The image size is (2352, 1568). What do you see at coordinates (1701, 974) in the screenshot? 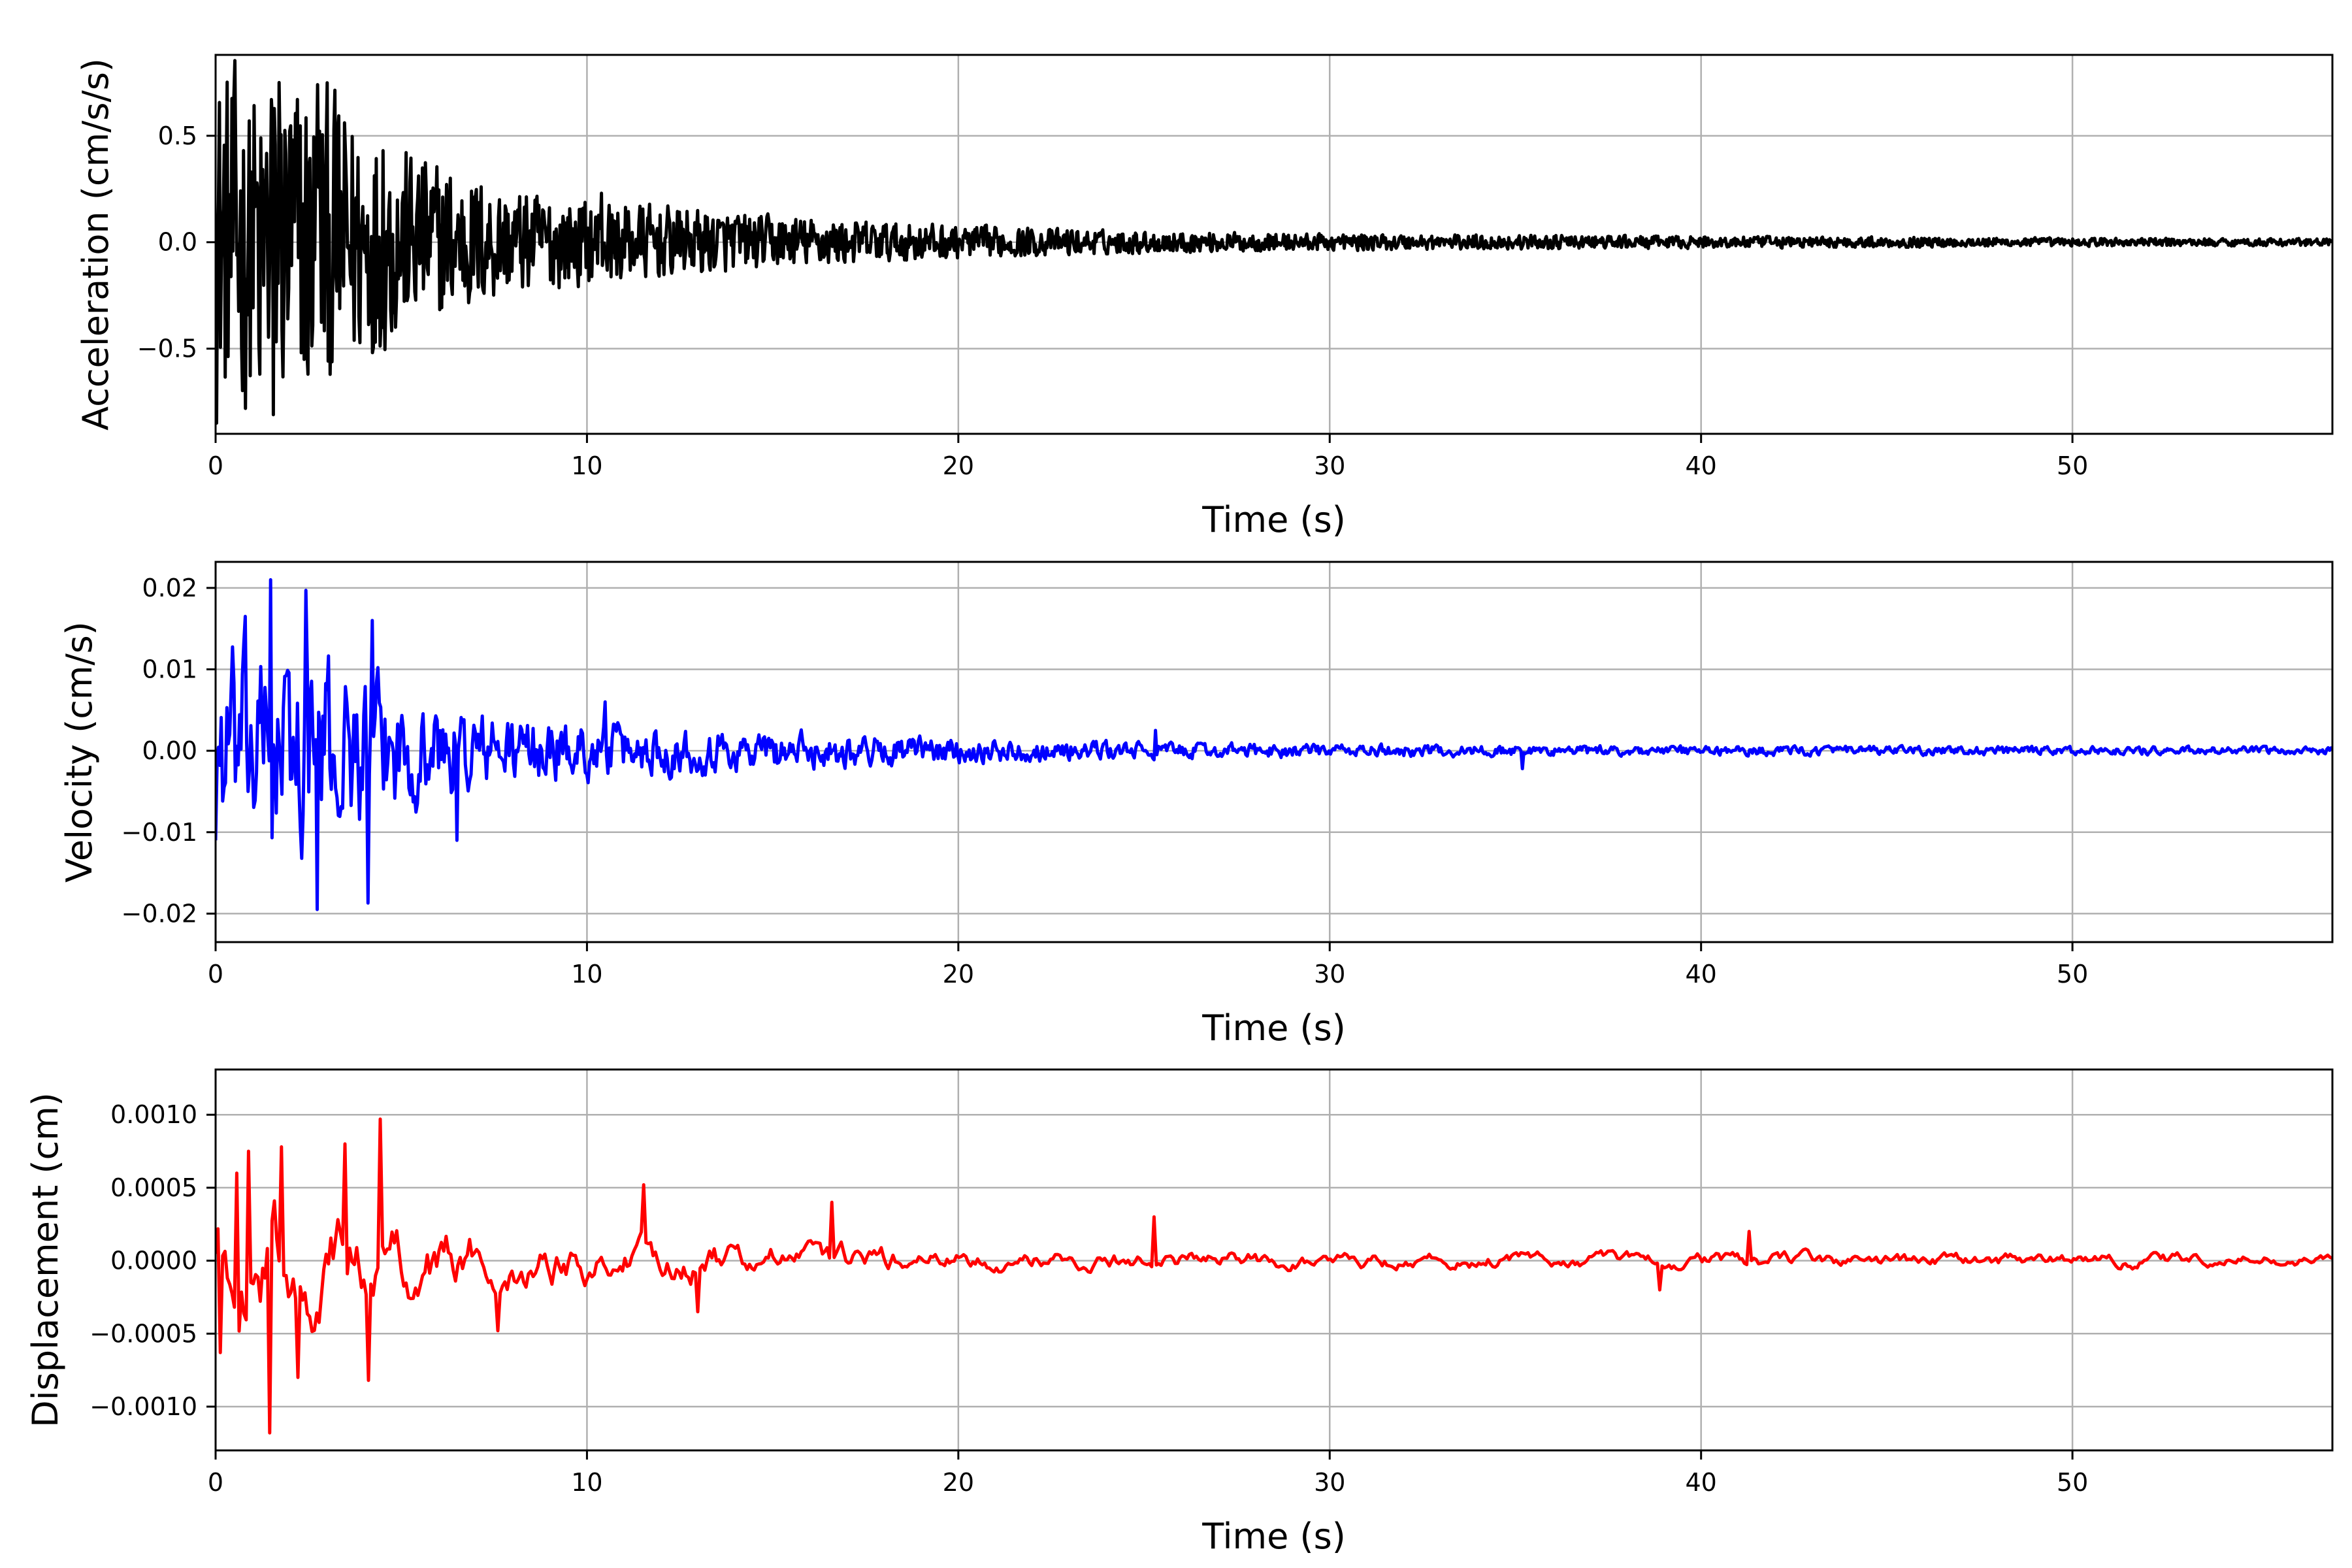
I see `velocity-x-tick-label: 40` at bounding box center [1701, 974].